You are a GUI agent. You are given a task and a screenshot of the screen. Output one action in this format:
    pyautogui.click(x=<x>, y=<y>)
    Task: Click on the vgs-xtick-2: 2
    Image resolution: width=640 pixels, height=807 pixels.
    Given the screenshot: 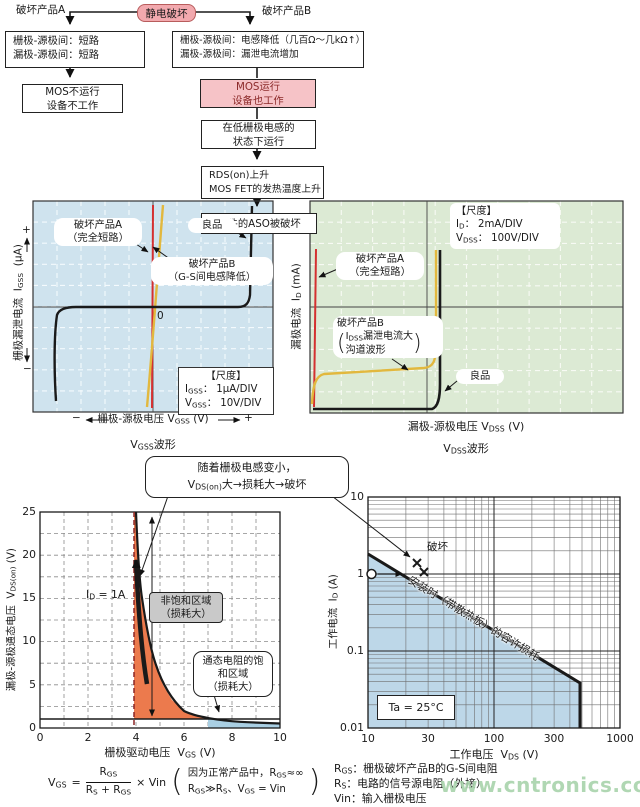 What is the action you would take?
    pyautogui.click(x=88, y=737)
    